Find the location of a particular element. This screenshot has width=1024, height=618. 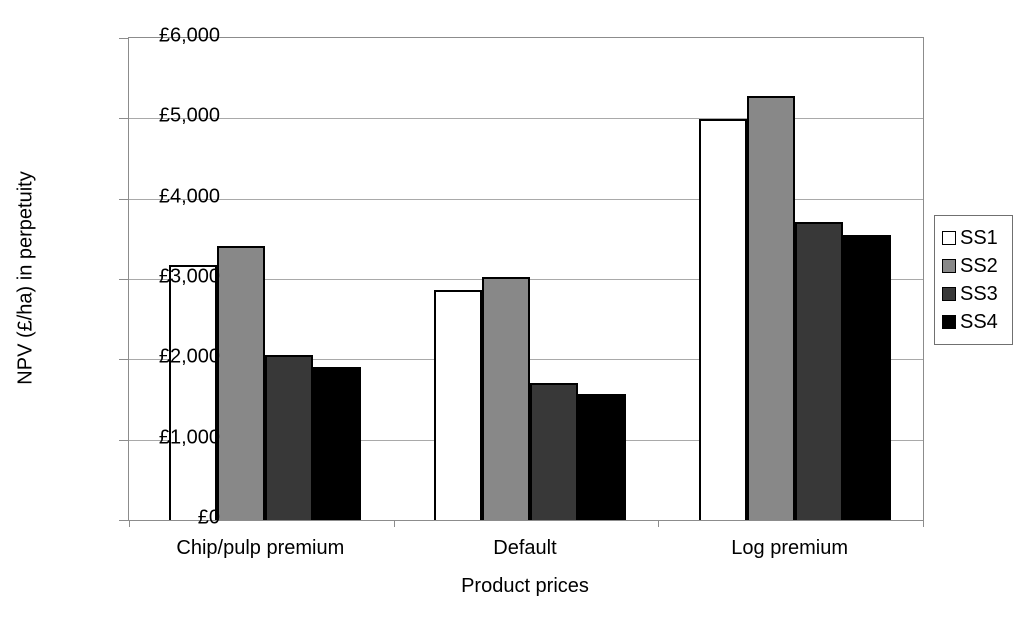

y-tick-label: £3,000 is located at coordinates (189, 276).